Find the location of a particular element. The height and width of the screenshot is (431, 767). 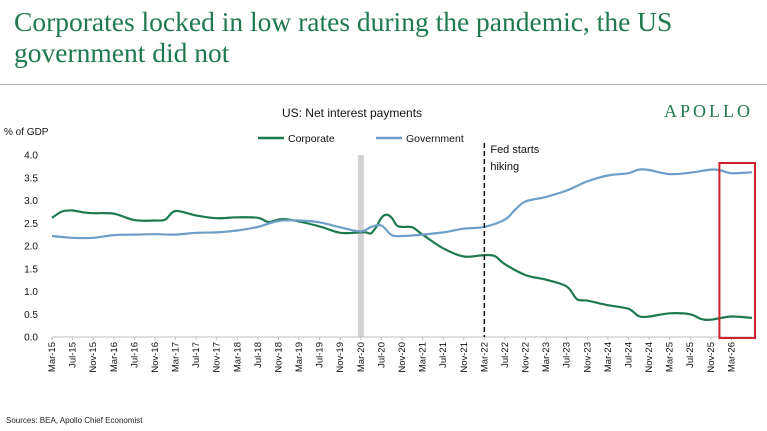

legend-label-corporate: Corporate is located at coordinates (311, 139).